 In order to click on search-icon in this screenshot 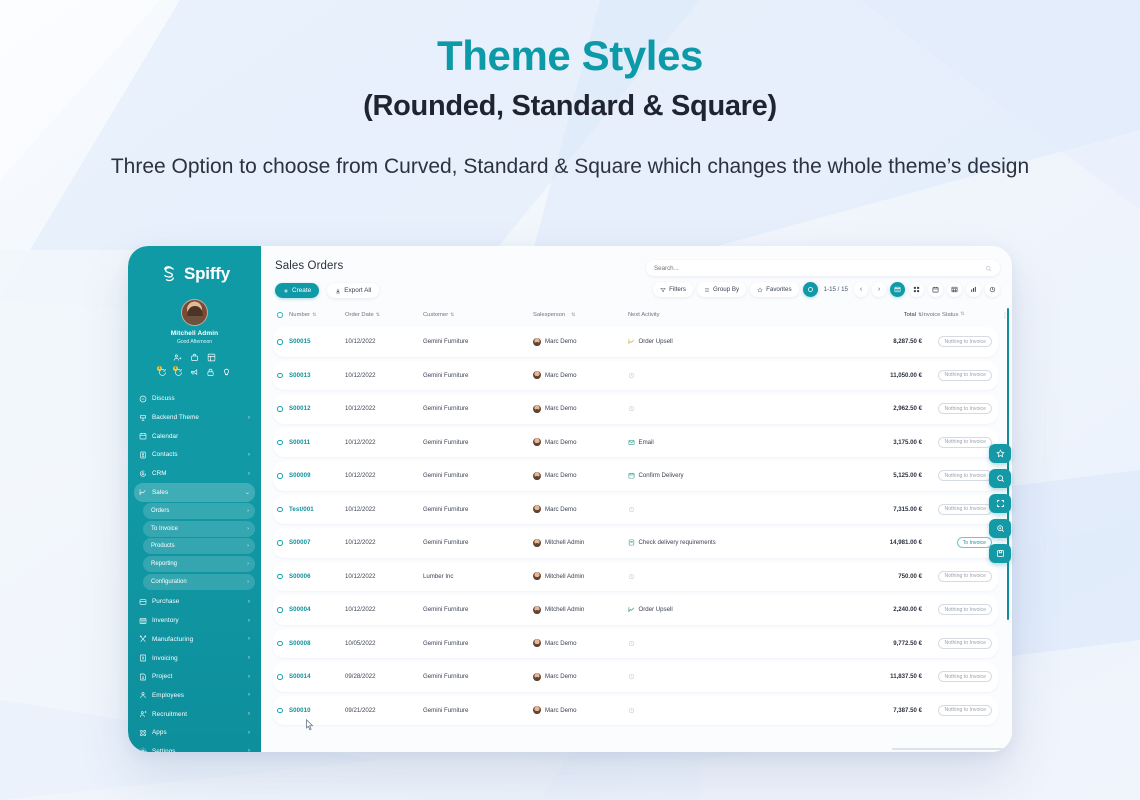, I will do `click(988, 268)`.